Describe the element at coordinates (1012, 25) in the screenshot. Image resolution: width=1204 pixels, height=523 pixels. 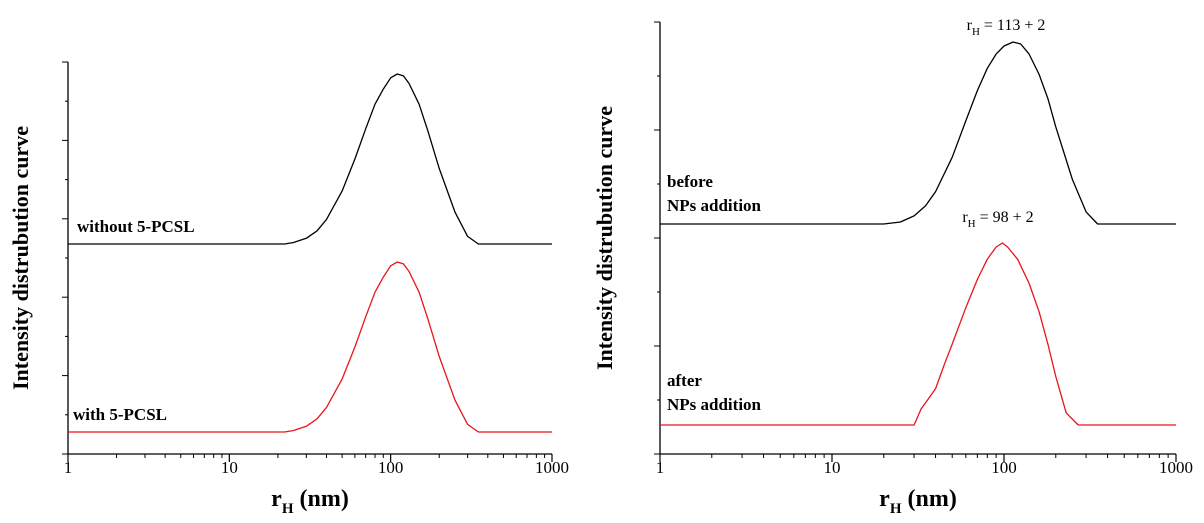
I see `annotation-rest: = 113 + 2` at that location.